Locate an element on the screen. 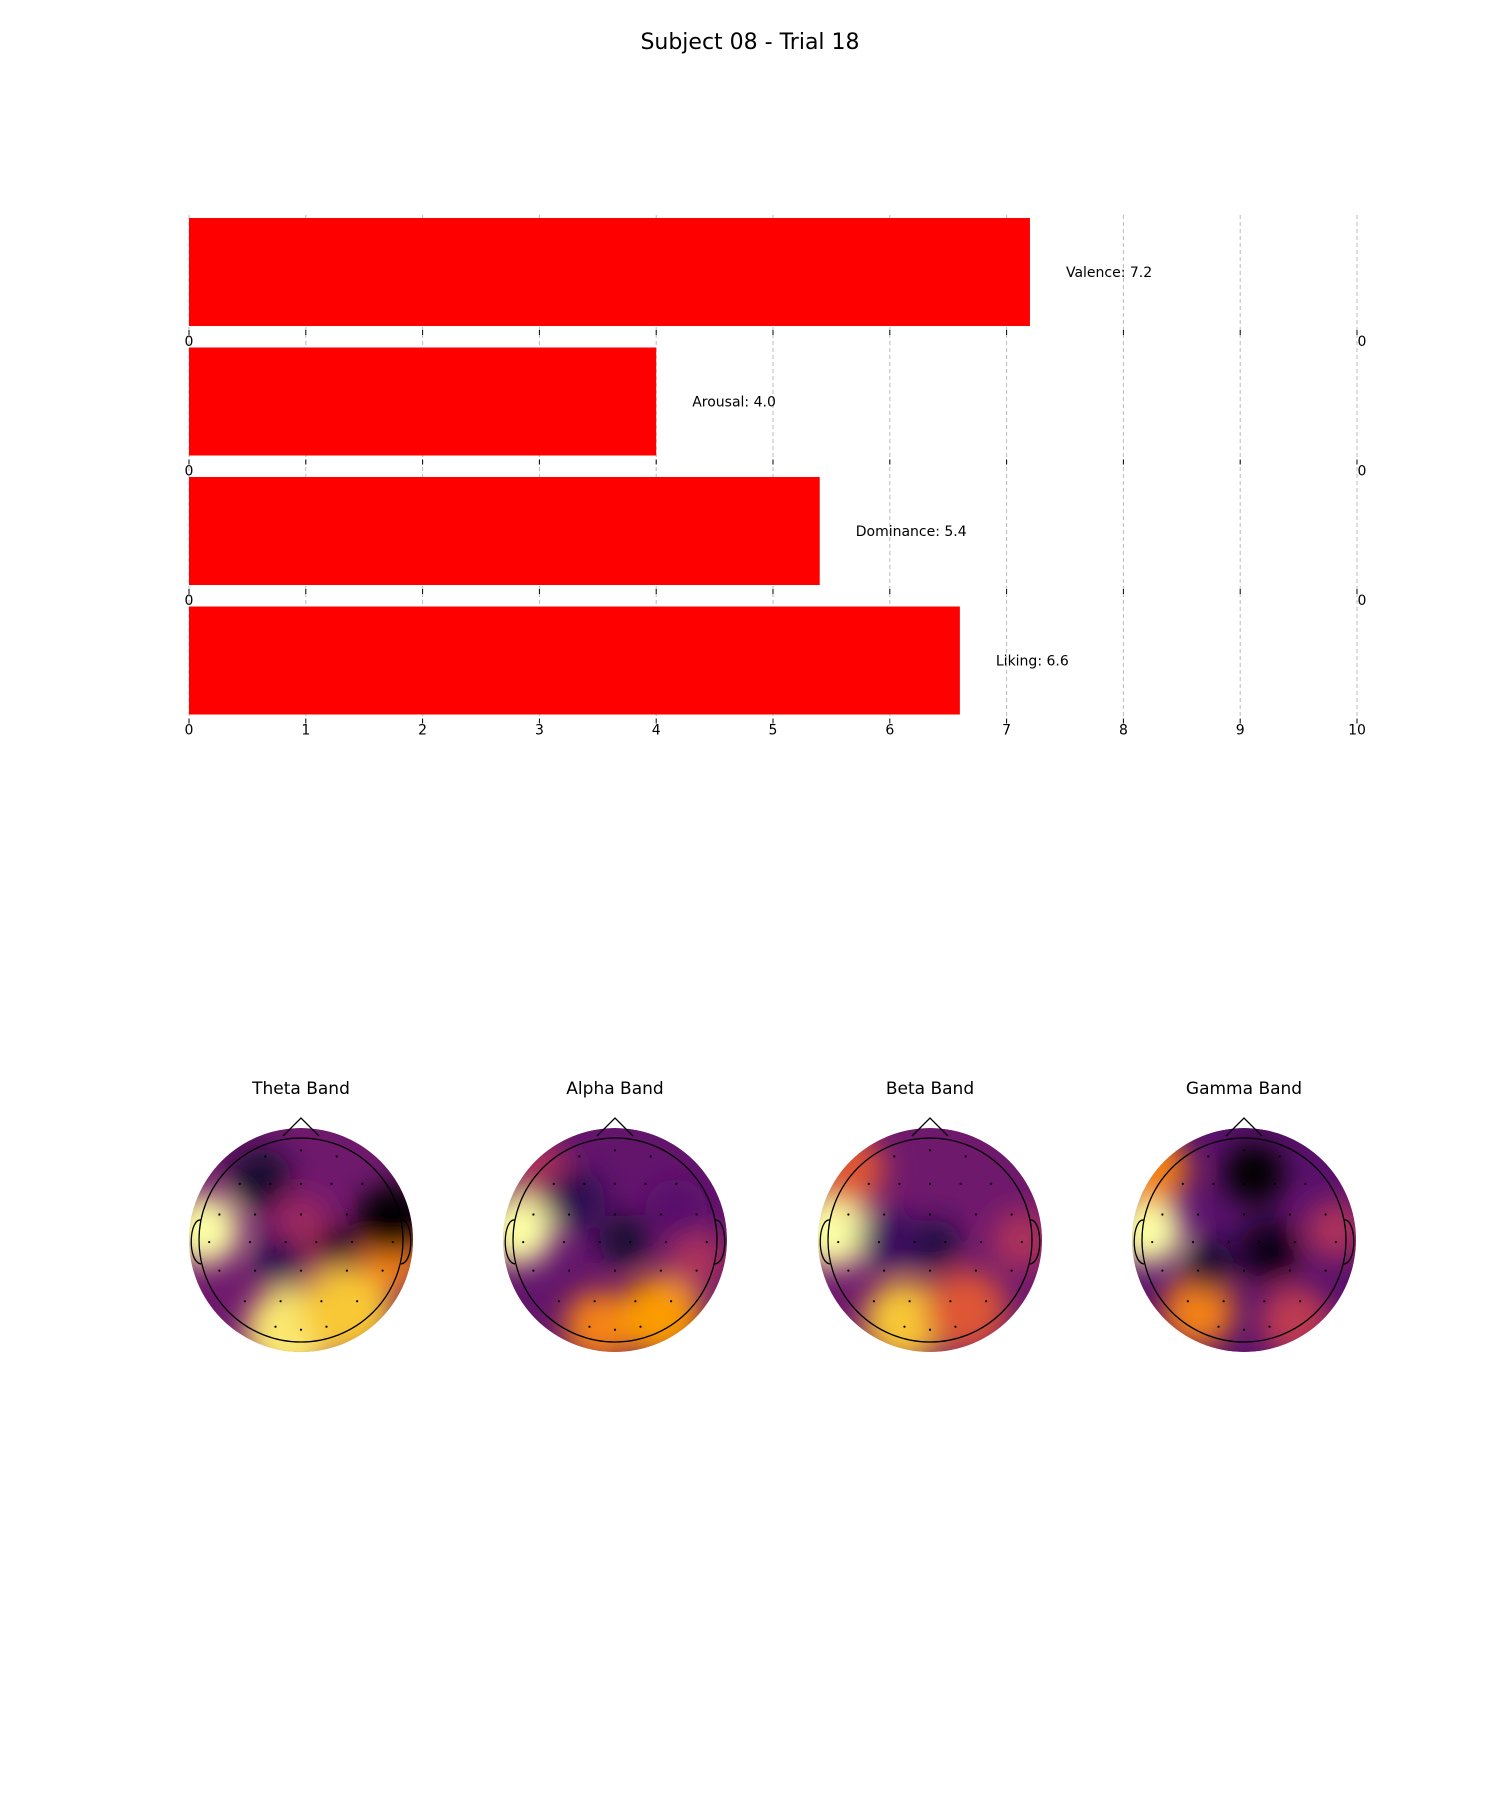 This screenshot has width=1500, height=1800. topomap-panel: Beta Band is located at coordinates (930, 1215).